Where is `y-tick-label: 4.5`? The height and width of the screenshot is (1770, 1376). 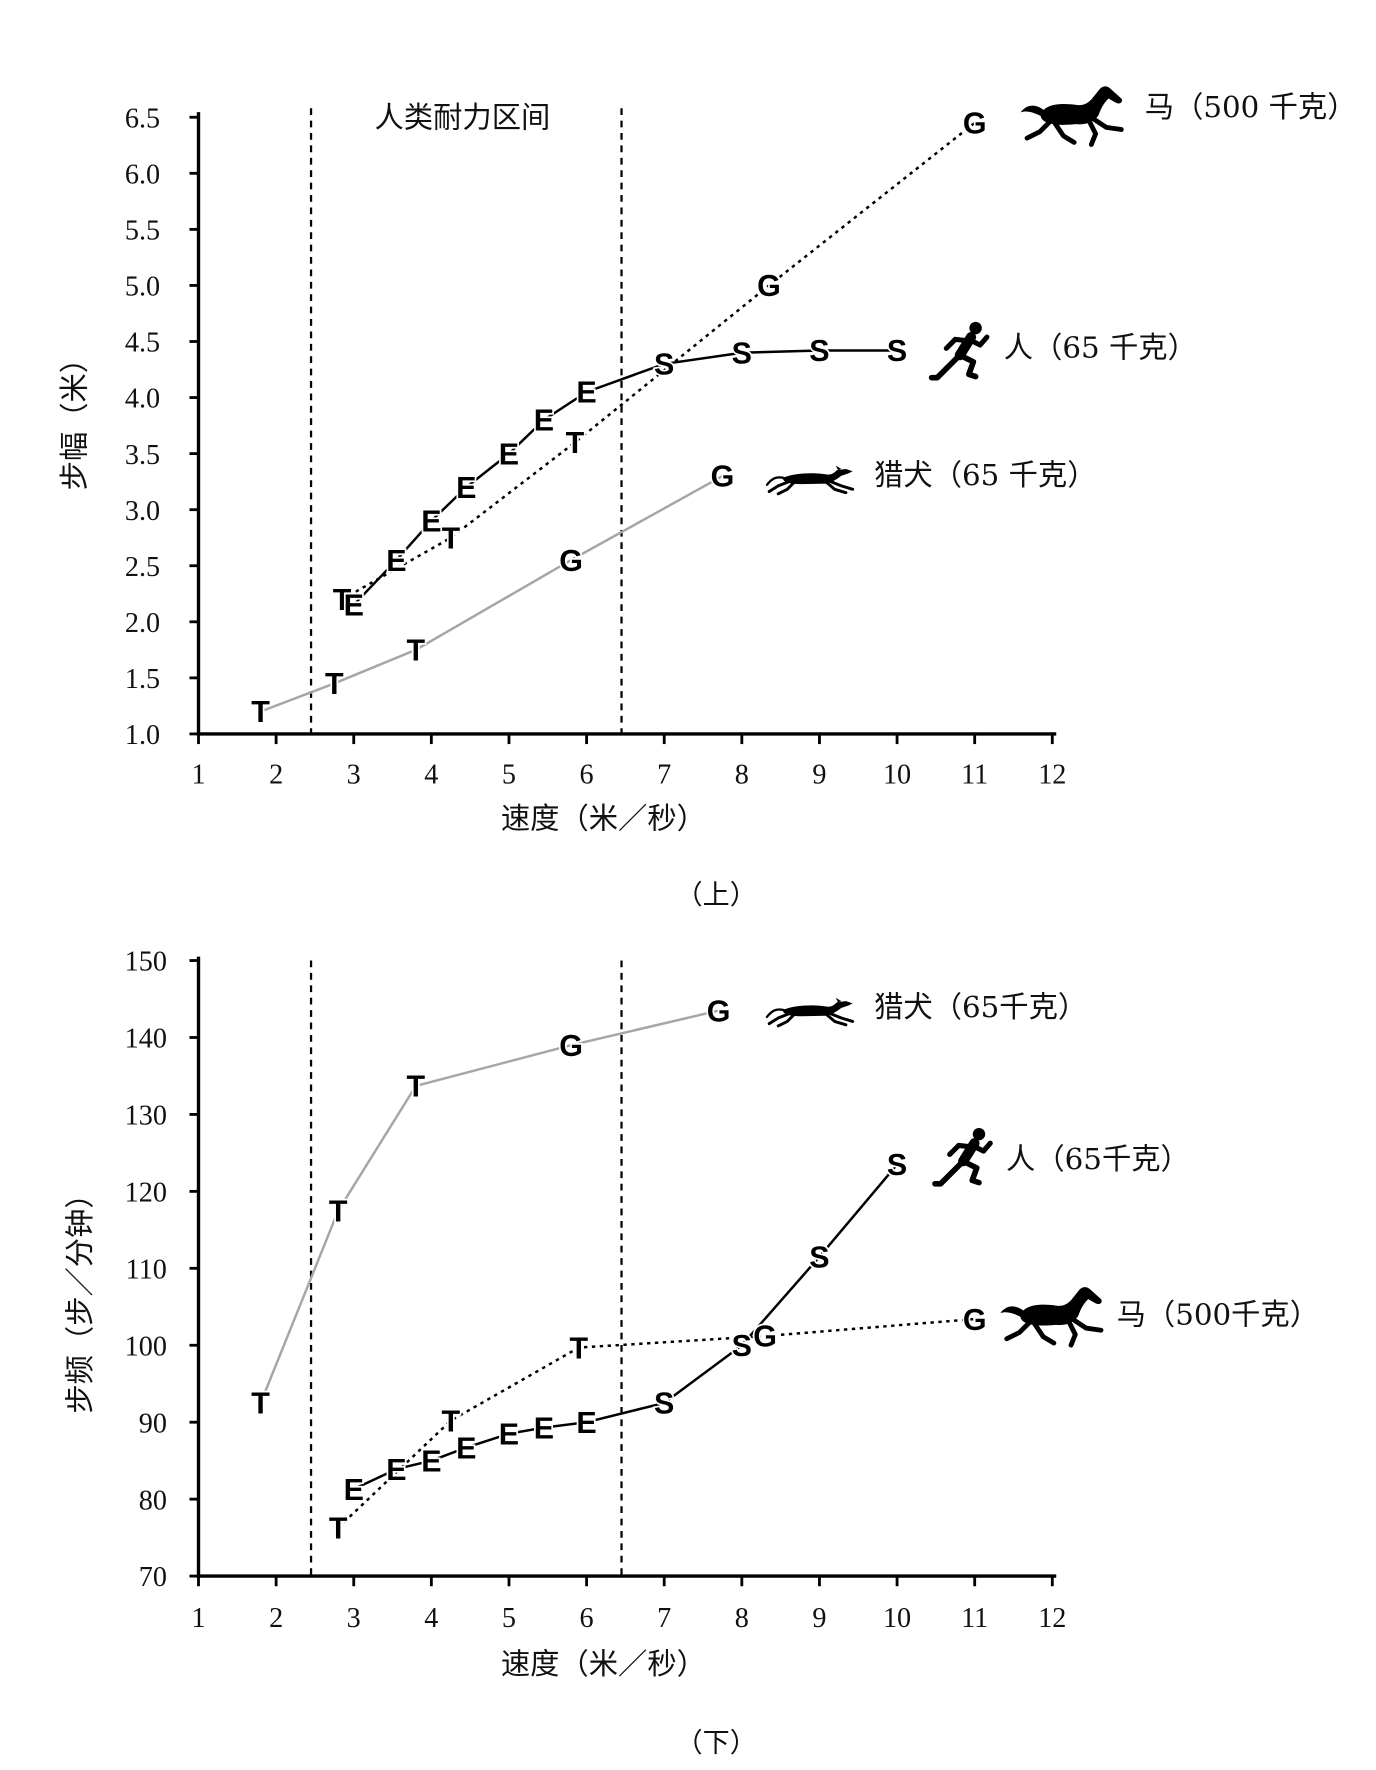 y-tick-label: 4.5 is located at coordinates (142, 343).